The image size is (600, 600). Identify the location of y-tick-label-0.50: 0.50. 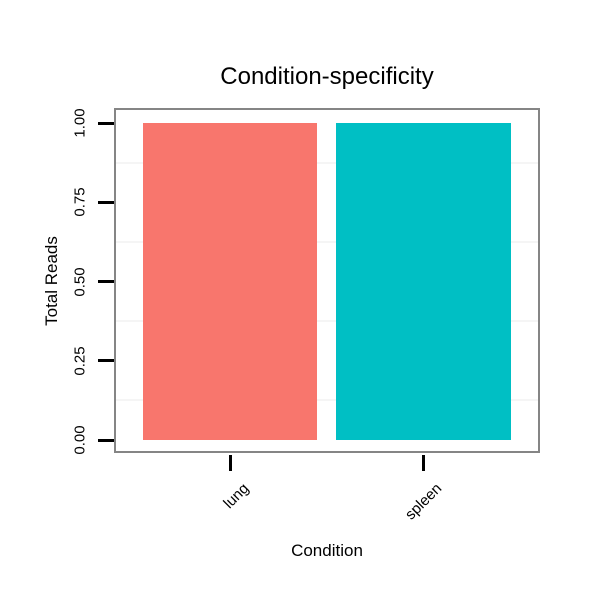
(80, 281).